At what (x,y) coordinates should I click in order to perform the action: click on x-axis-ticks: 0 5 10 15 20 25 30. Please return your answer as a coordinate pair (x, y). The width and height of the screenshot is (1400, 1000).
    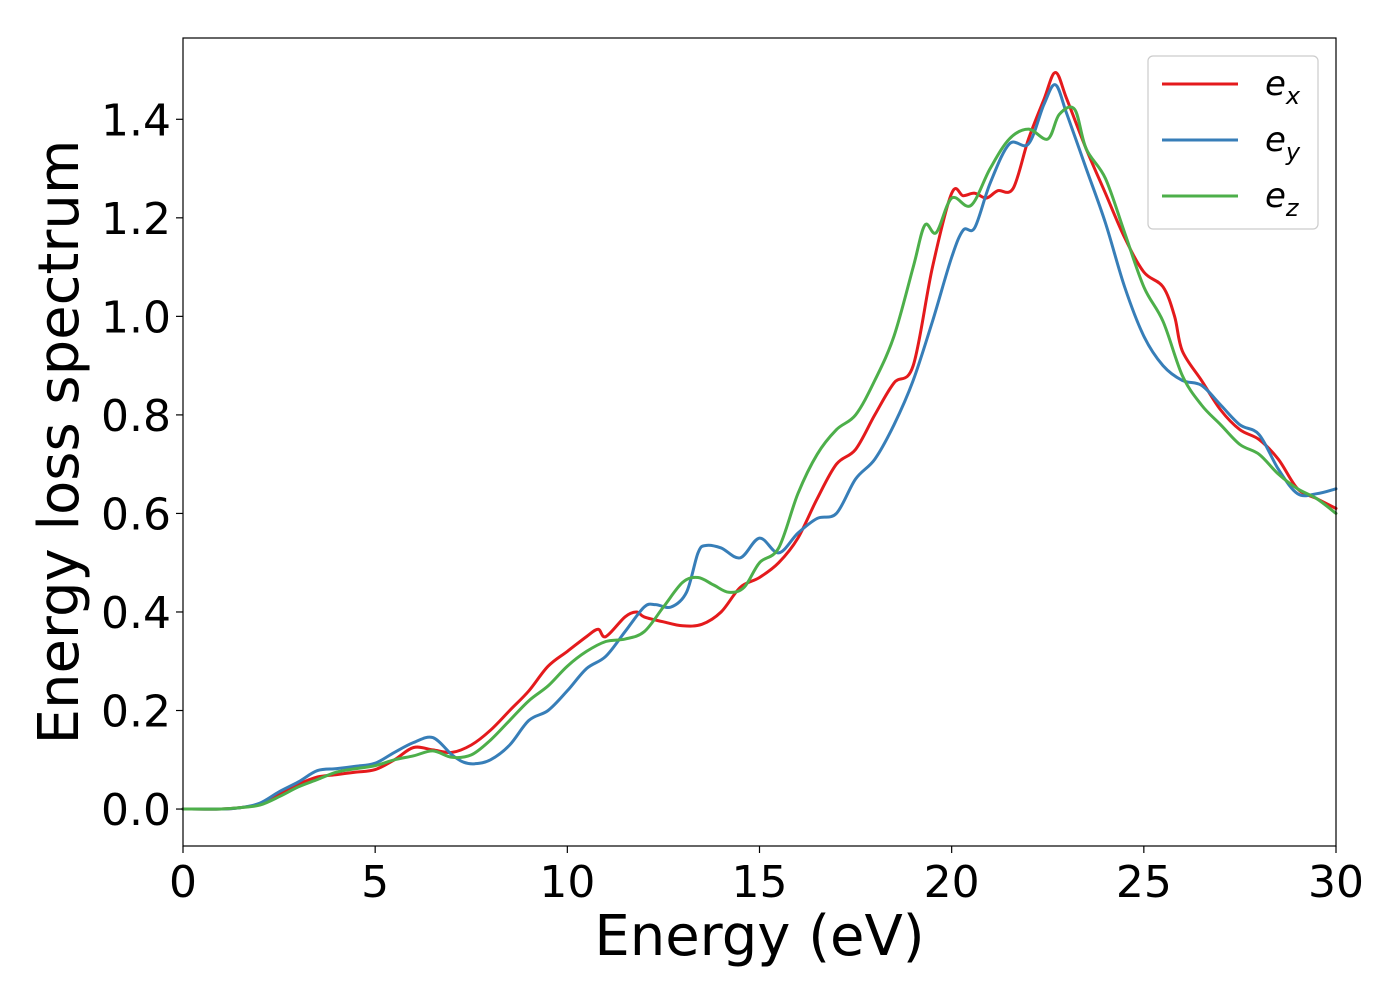
    Looking at the image, I should click on (766, 877).